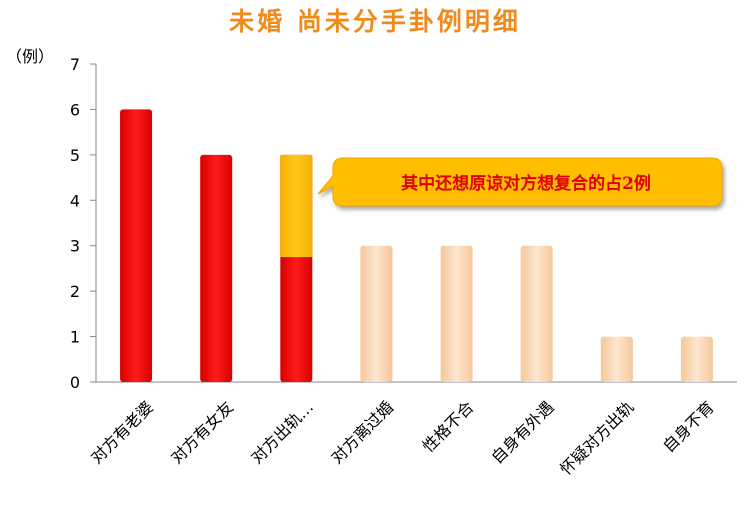  Describe the element at coordinates (30, 56) in the screenshot. I see `y-axis-label: （例）` at that location.